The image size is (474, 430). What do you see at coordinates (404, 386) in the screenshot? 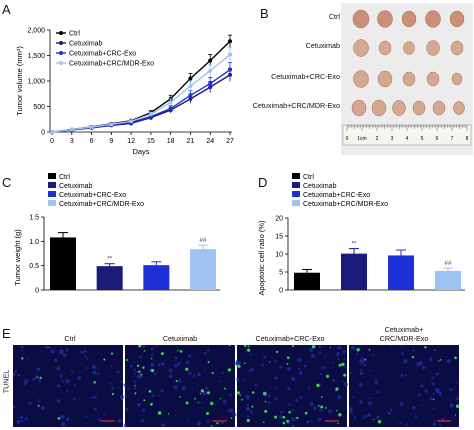
I see `tunel-background` at bounding box center [404, 386].